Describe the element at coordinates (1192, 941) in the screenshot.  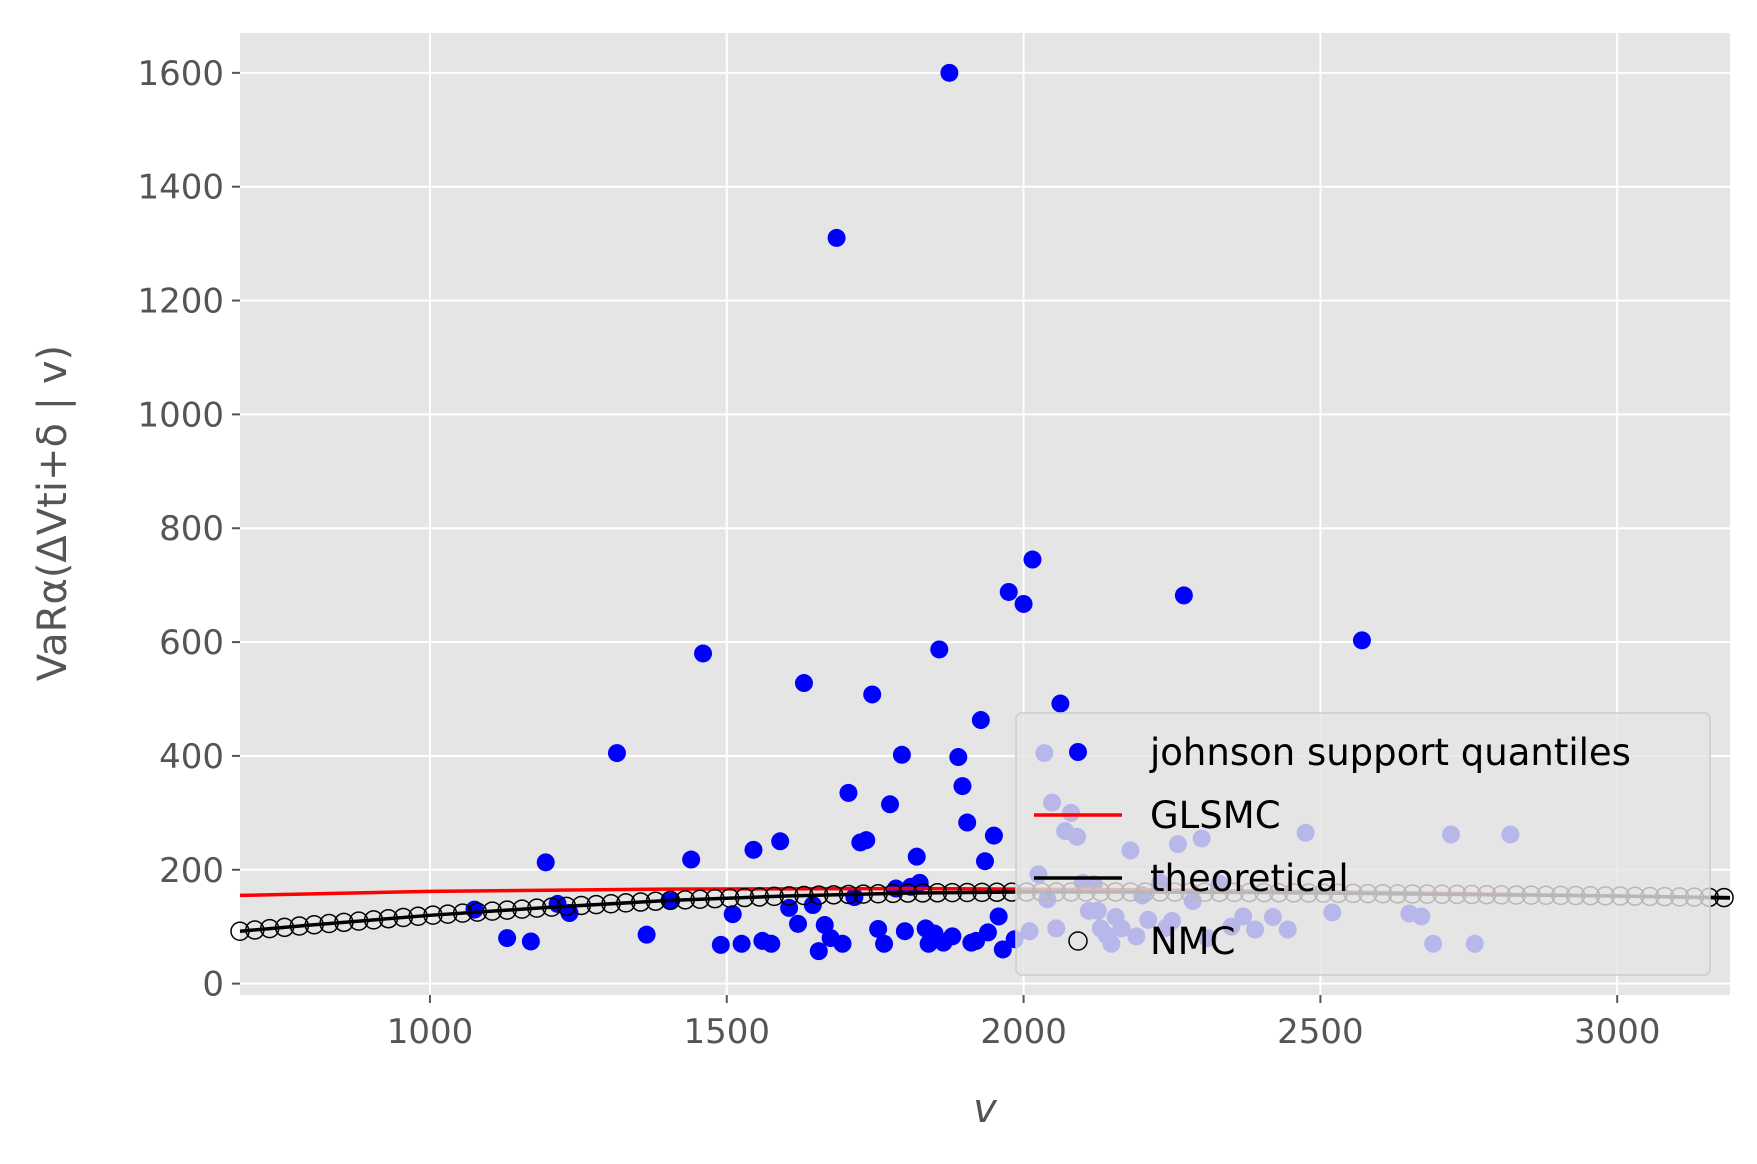
I see `legend-label: NMC` at that location.